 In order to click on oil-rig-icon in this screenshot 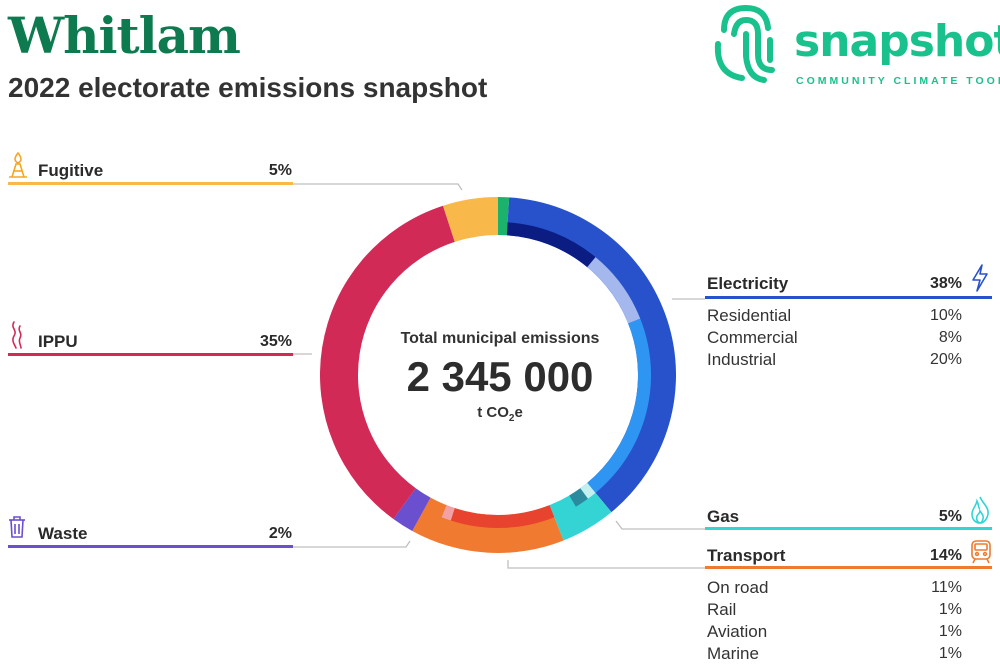, I will do `click(18, 165)`.